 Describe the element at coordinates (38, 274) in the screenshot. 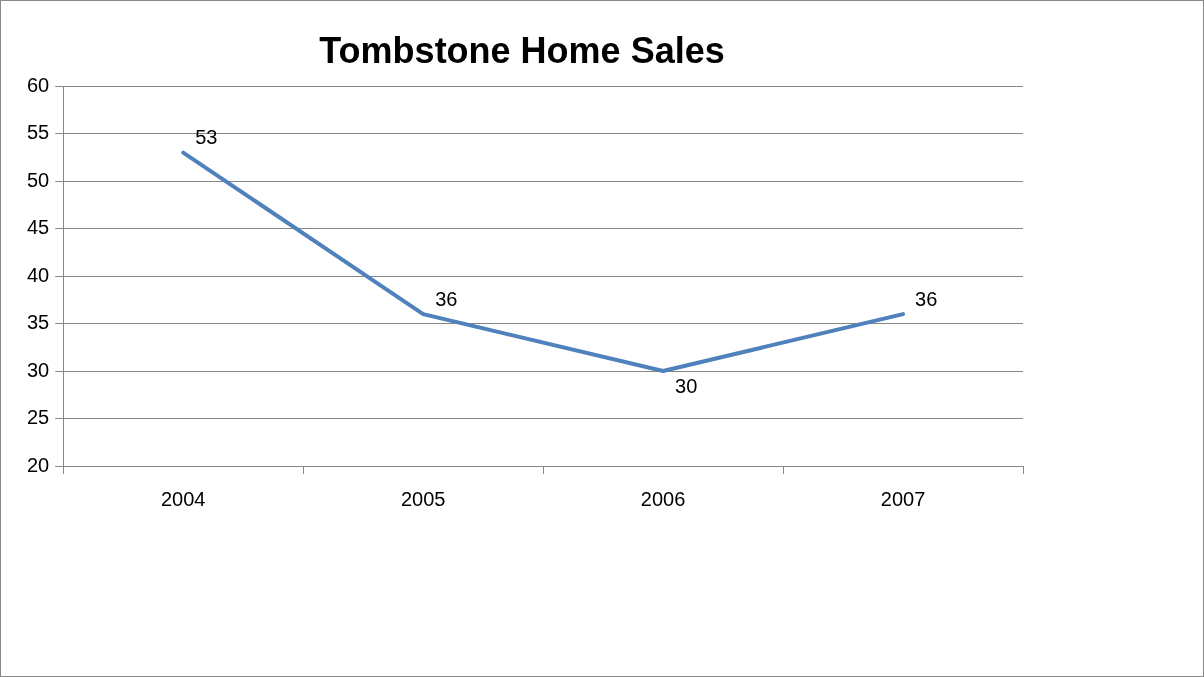

I see `y-tick-label: 40` at that location.